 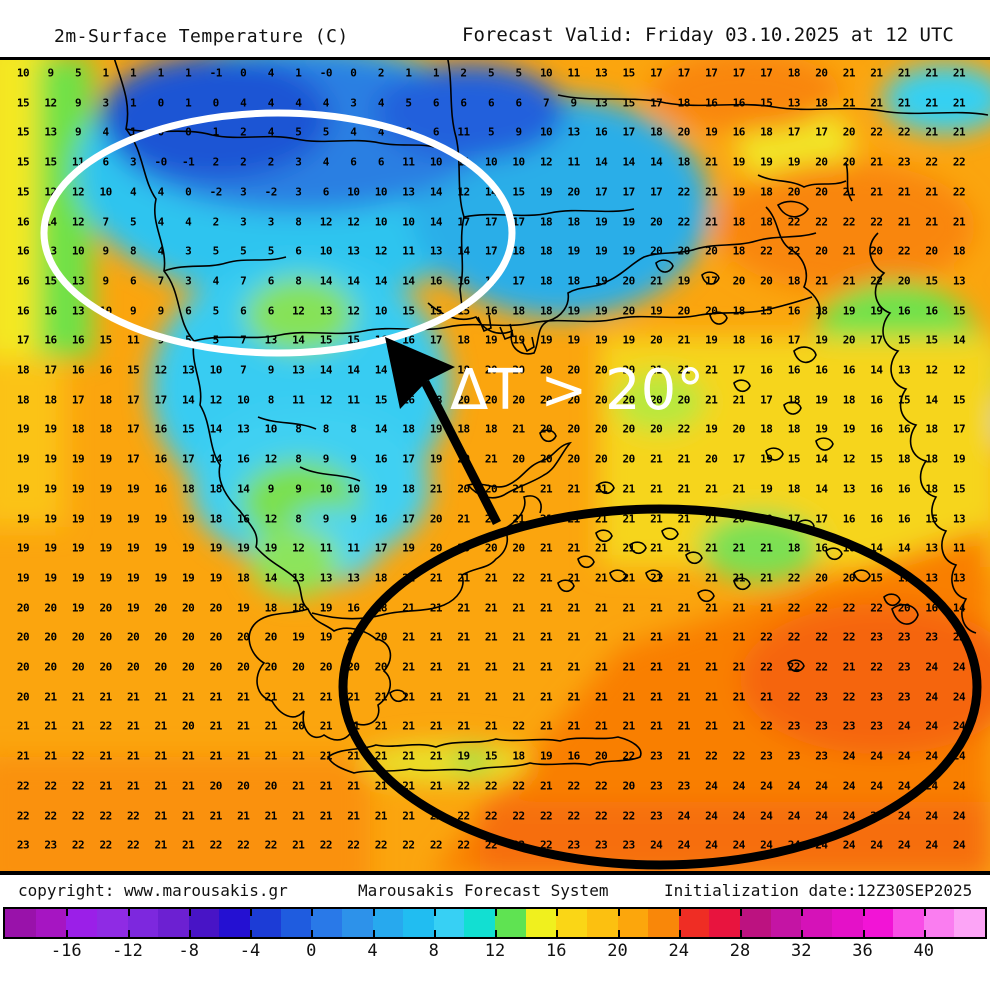 What do you see at coordinates (436, 103) in the screenshot?
I see `grid-temperature-value: 6` at bounding box center [436, 103].